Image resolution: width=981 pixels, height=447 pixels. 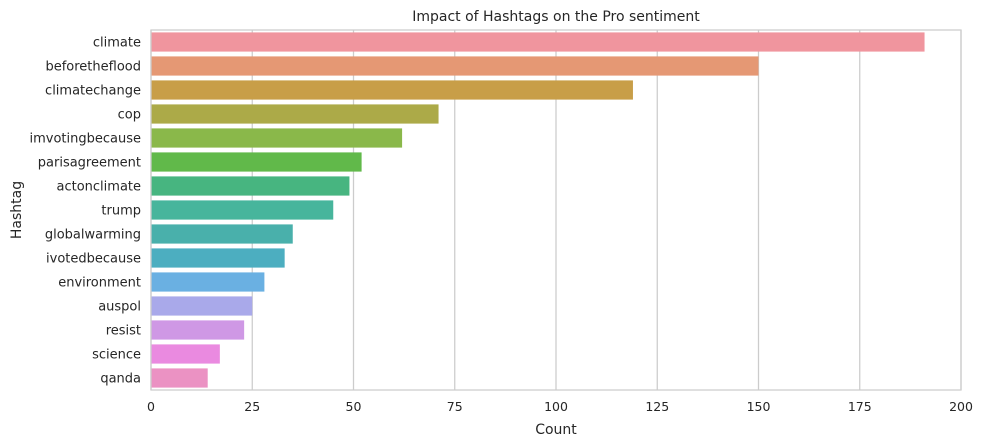 What do you see at coordinates (556, 430) in the screenshot?
I see `x-axis-label: Count` at bounding box center [556, 430].